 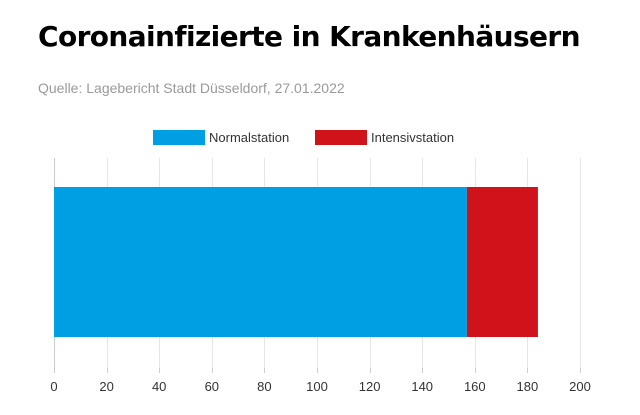 I want to click on x-tick-label-180: 180, so click(x=528, y=386).